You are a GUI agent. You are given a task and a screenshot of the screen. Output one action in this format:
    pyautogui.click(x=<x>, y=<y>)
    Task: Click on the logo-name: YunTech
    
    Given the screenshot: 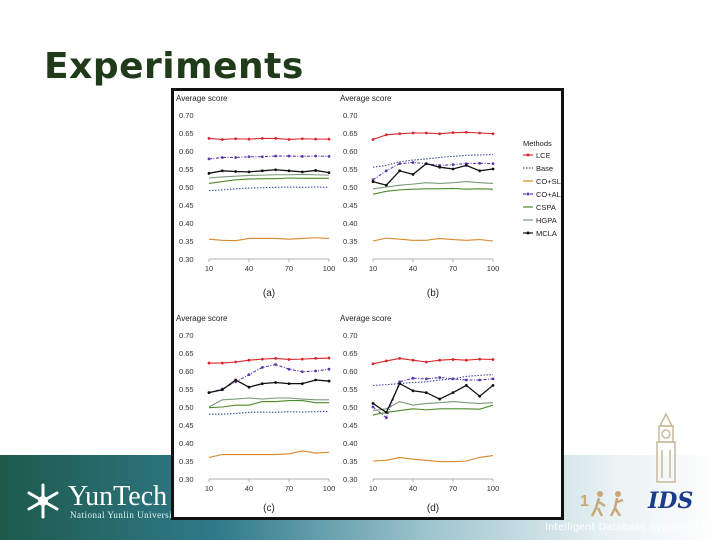 What is the action you would take?
    pyautogui.click(x=118, y=496)
    